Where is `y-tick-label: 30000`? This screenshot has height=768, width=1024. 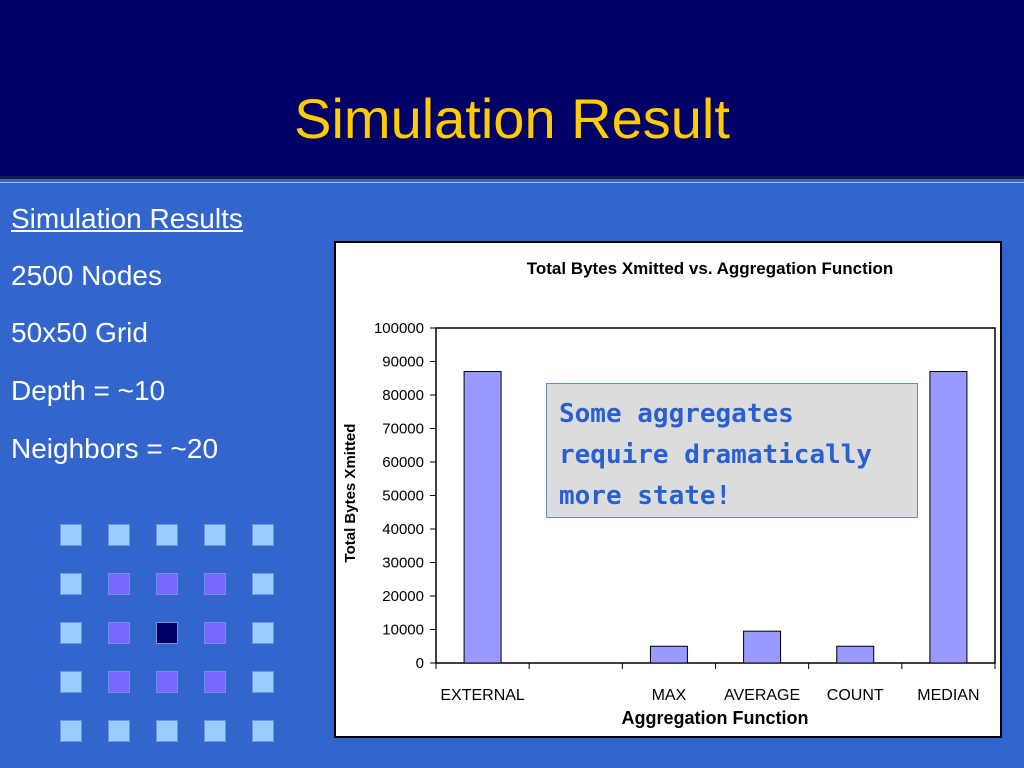
y-tick-label: 30000 is located at coordinates (403, 563).